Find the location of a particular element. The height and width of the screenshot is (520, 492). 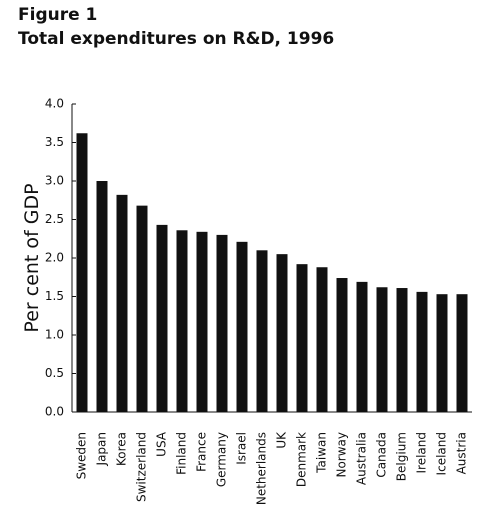

x-tick-label: Finland is located at coordinates (182, 453).